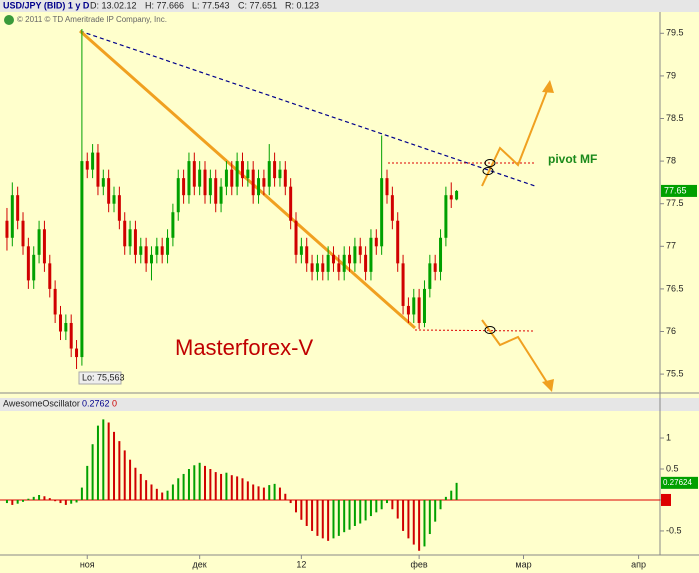 The height and width of the screenshot is (573, 699). What do you see at coordinates (672, 468) in the screenshot?
I see `y-tick-label: 0.5` at bounding box center [672, 468].